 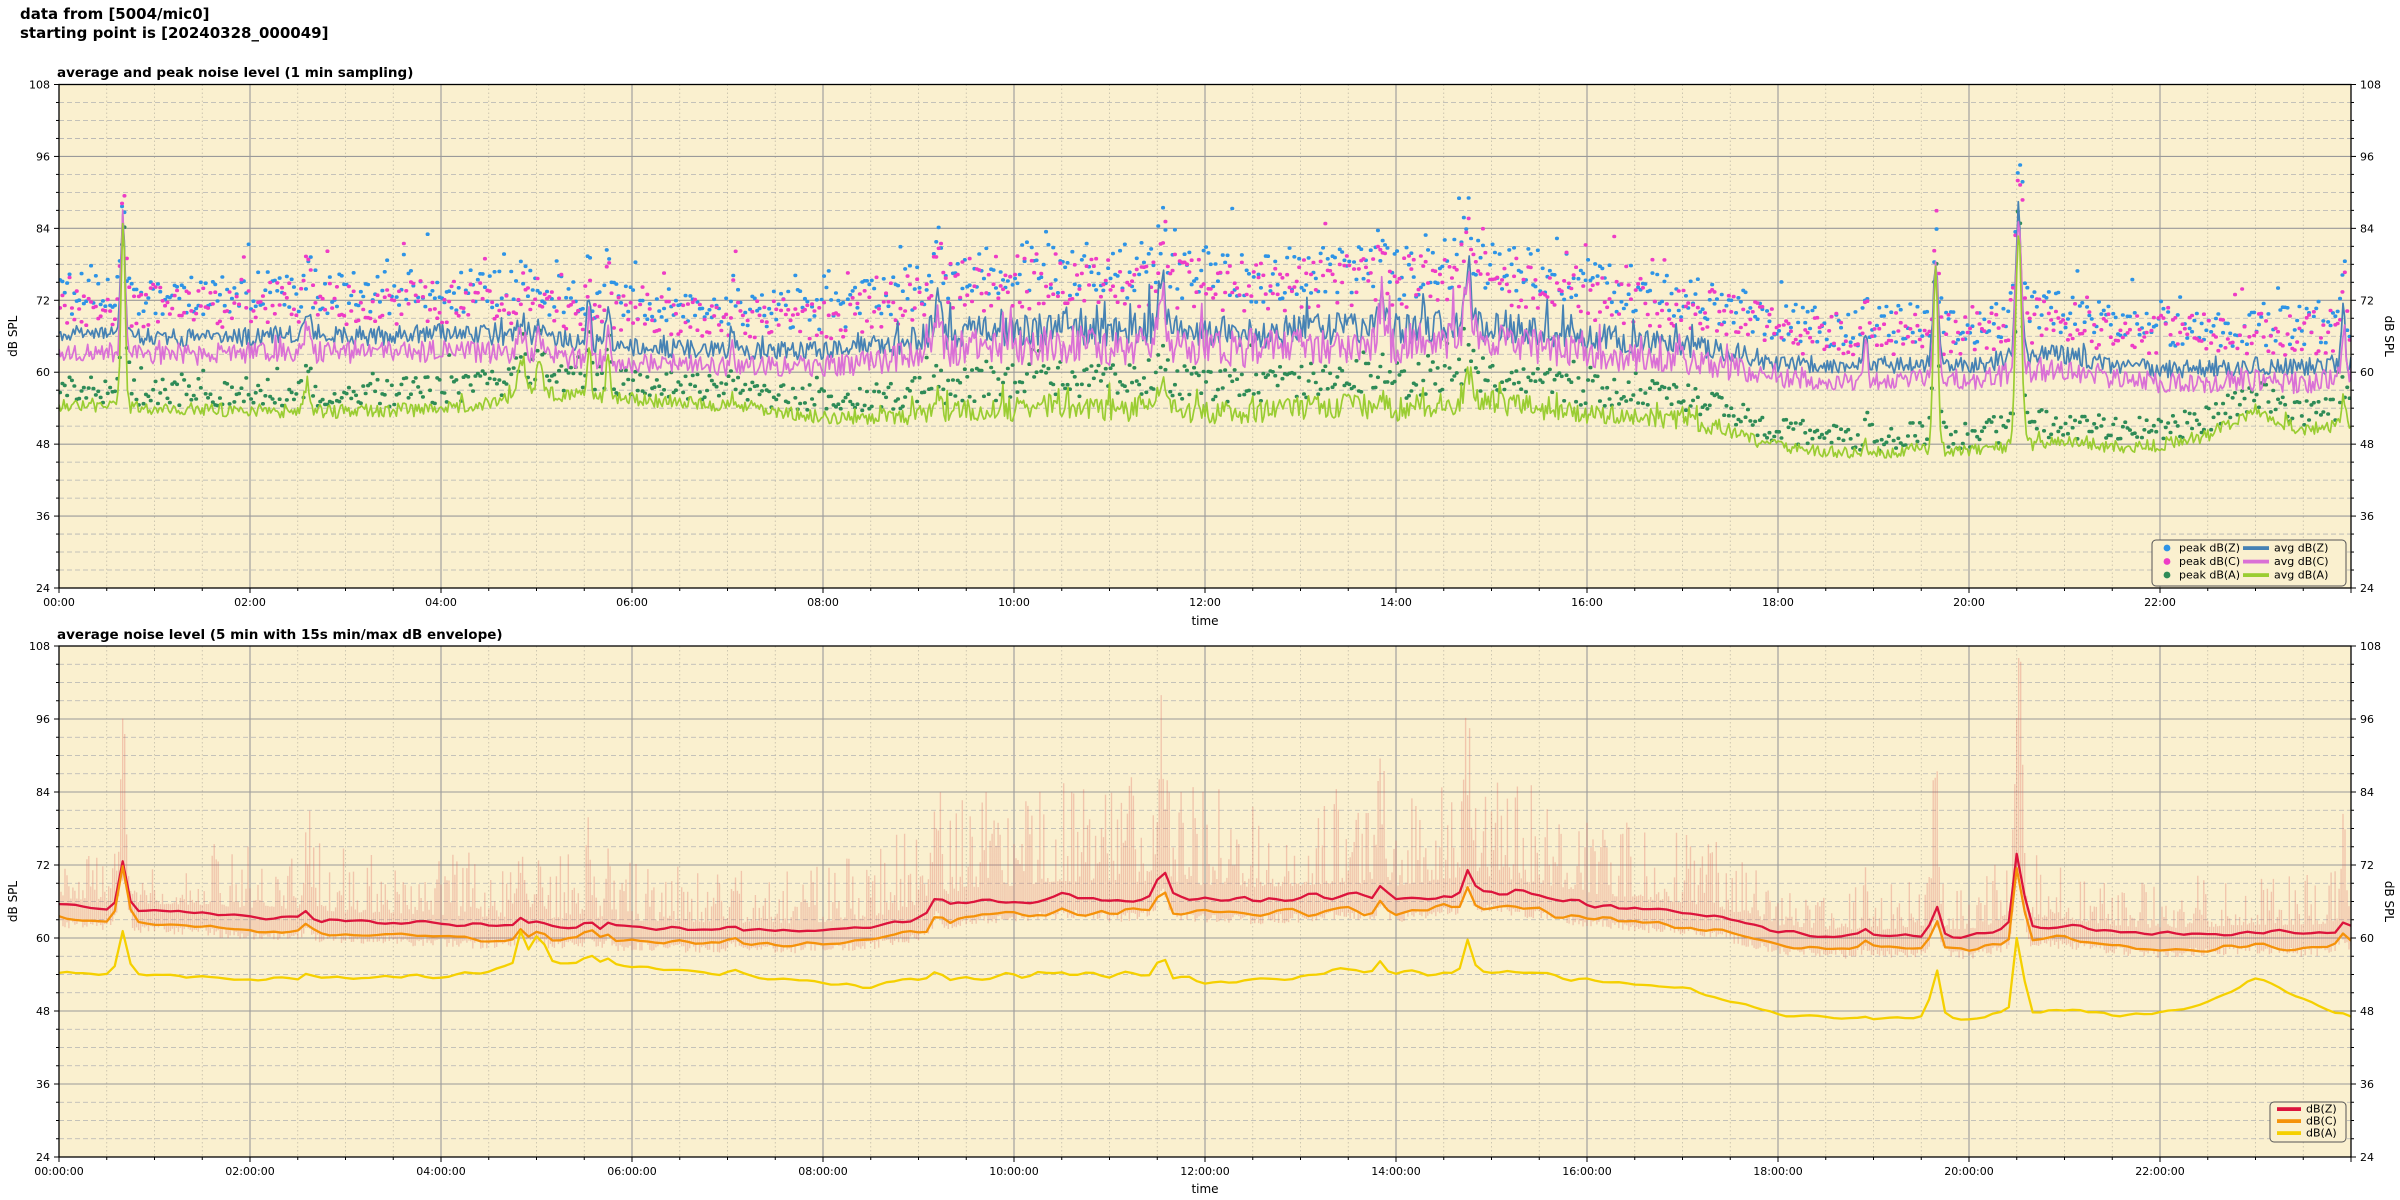 What do you see at coordinates (823, 602) in the screenshot?
I see `x-tick-label: 08:00` at bounding box center [823, 602].